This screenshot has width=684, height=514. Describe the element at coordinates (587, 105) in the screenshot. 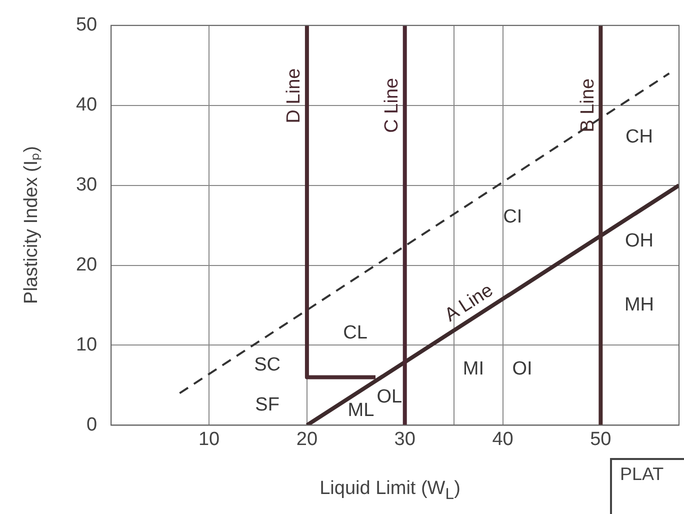

I see `text: B Line` at that location.